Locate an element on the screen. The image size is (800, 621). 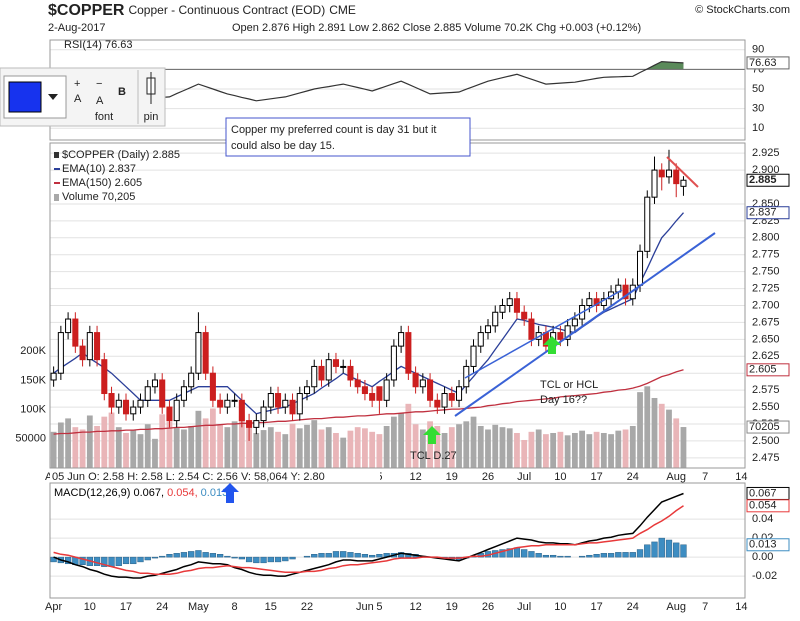
legend: MACD(12,26,9) 0.067, 0.054, 0.013 is located at coordinates (141, 493).